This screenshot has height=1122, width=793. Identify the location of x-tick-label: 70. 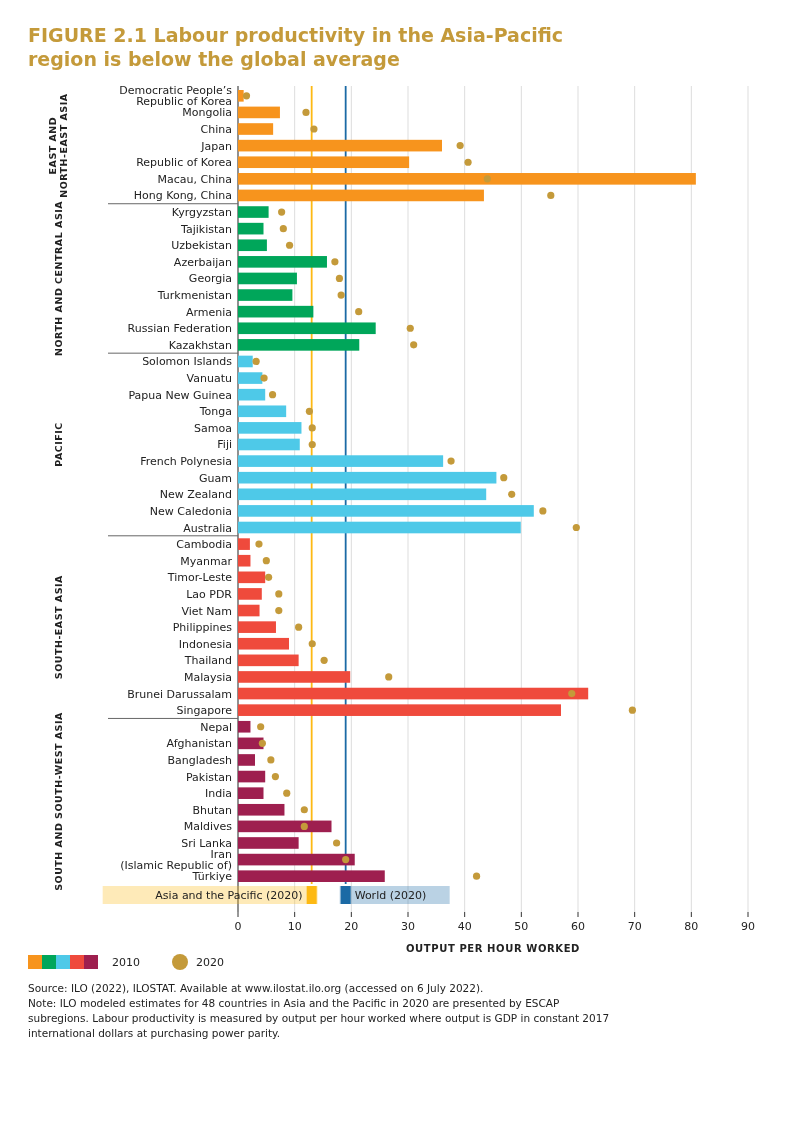
(634, 926).